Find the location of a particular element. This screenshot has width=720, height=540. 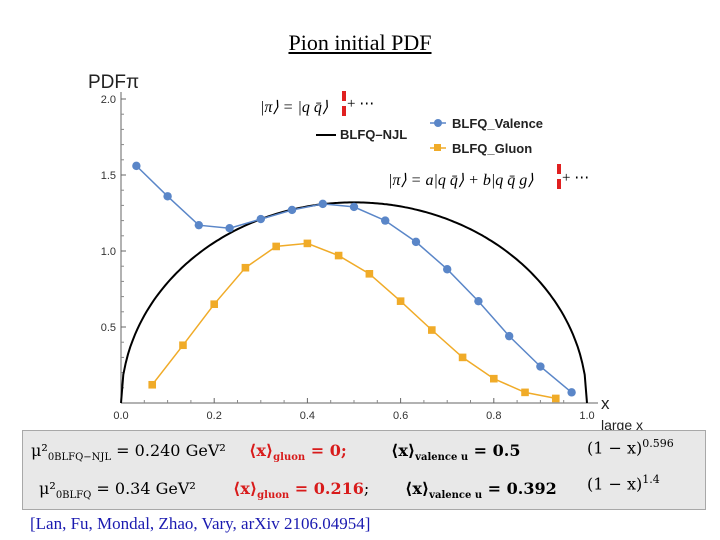

x-axis-label: x is located at coordinates (605, 403).